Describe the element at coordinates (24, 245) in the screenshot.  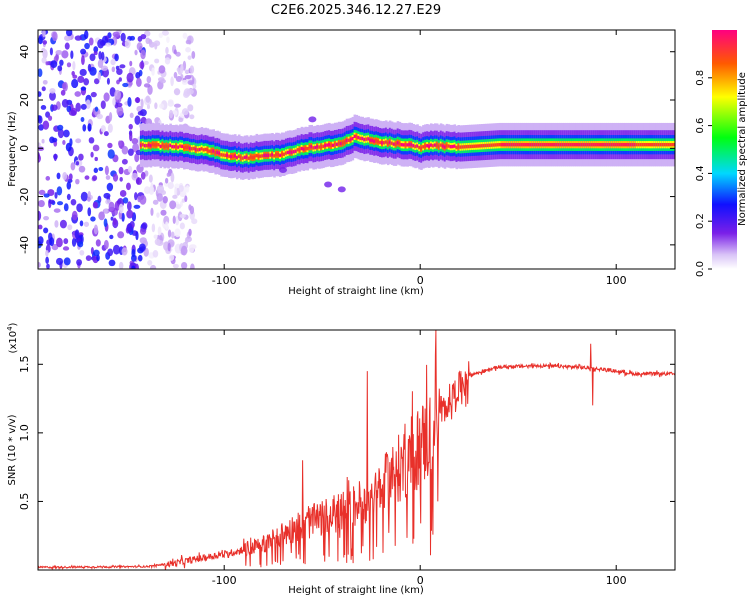
I see `spectrogram-y-tick-label: -40` at that location.